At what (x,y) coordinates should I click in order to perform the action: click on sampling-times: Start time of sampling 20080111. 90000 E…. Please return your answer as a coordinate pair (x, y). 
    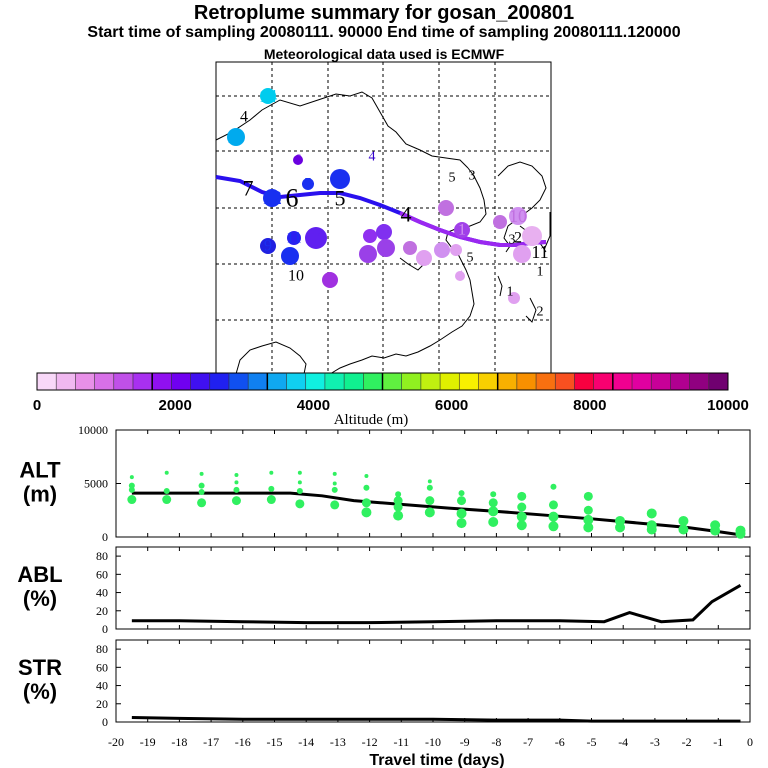
    Looking at the image, I should click on (384, 32).